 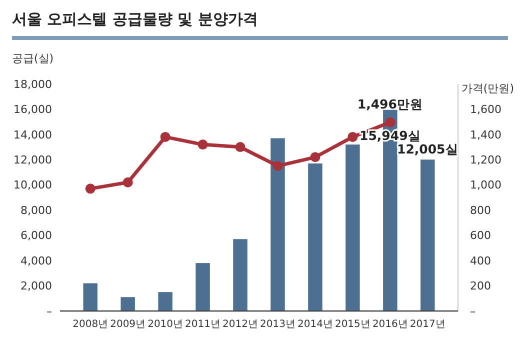 What do you see at coordinates (428, 324) in the screenshot?
I see `x-tick-label: 2017년` at bounding box center [428, 324].